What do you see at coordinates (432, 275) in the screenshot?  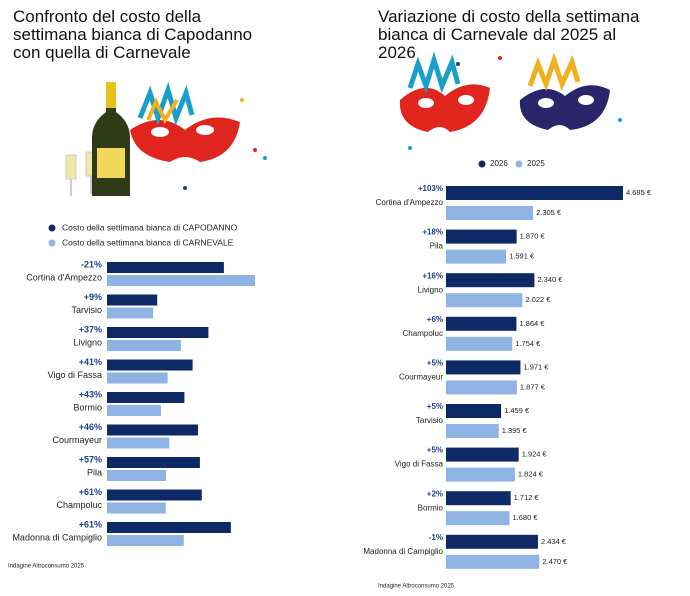 I see `change-label: +16%` at bounding box center [432, 275].